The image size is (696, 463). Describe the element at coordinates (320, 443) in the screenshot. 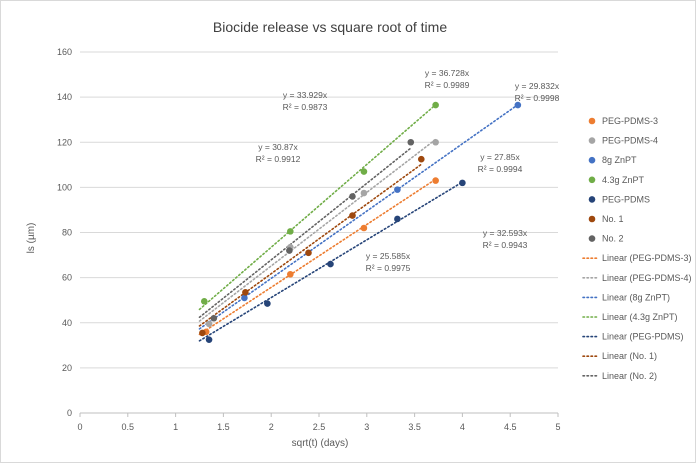

I see `x-axis-title: sqrt(t) (days)` at that location.